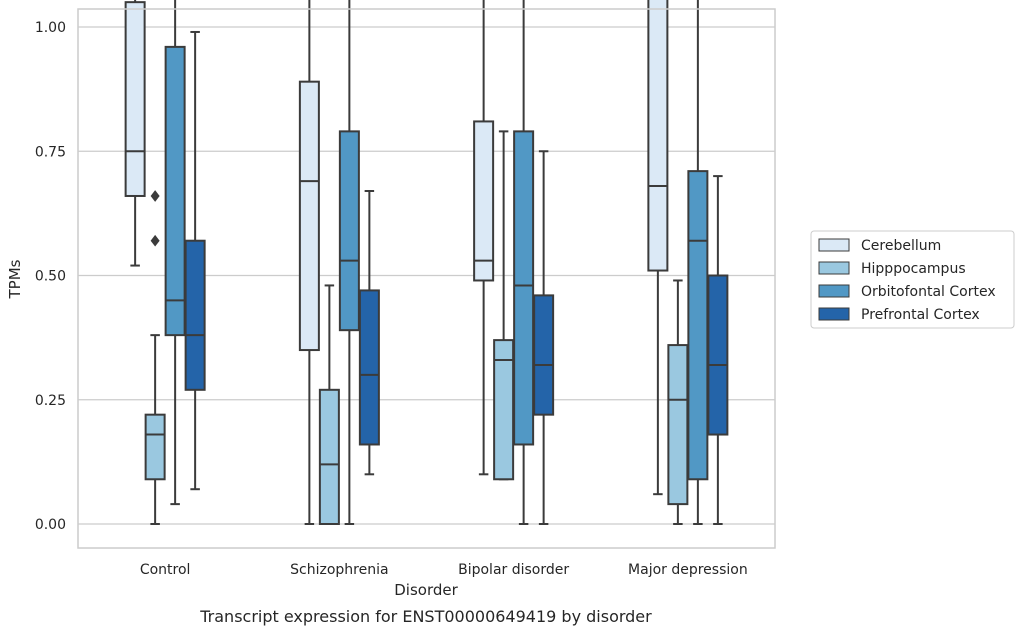  Describe the element at coordinates (339, 570) in the screenshot. I see `x-tick-label: Schizophrenia` at that location.